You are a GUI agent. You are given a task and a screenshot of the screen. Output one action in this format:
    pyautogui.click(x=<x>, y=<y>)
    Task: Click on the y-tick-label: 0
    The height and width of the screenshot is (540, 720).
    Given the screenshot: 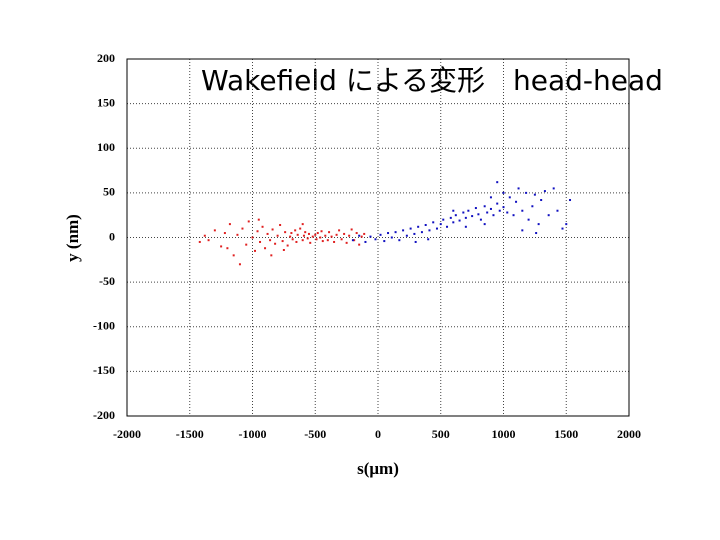 What is the action you would take?
    pyautogui.click(x=112, y=236)
    